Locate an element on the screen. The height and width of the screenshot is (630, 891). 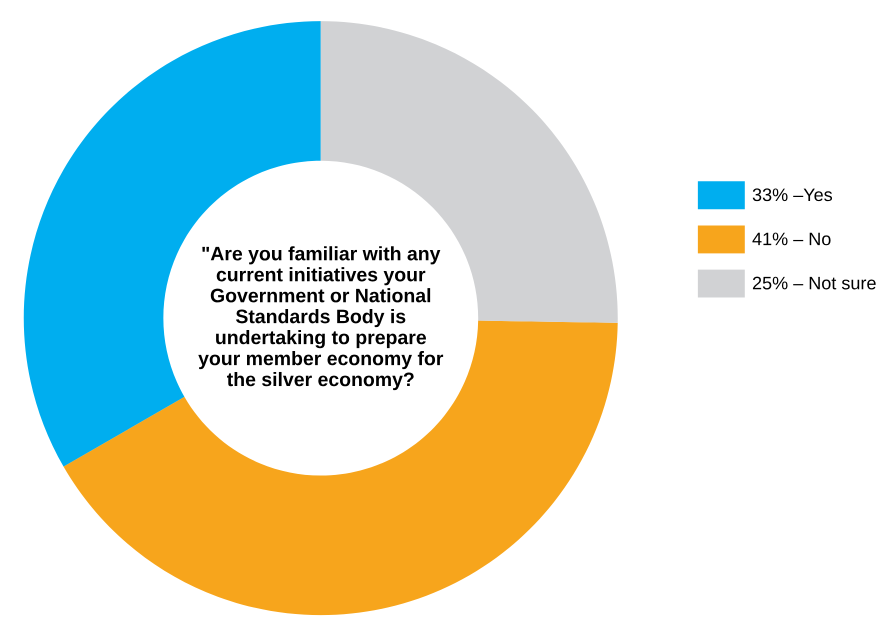
legend-label: 25% – Not sure is located at coordinates (814, 283).